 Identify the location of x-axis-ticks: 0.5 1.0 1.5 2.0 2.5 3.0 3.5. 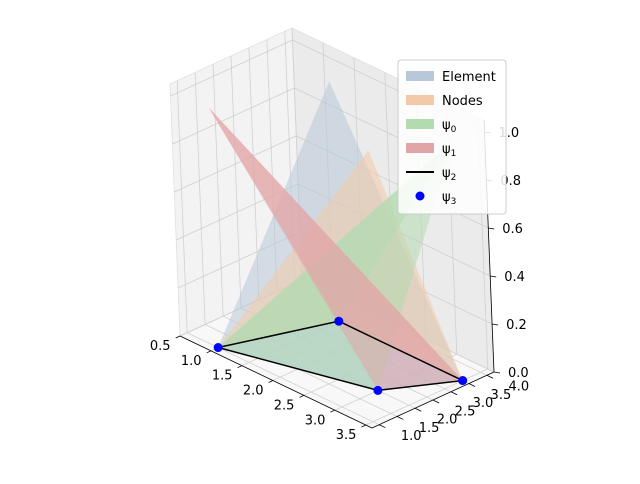
(258, 389).